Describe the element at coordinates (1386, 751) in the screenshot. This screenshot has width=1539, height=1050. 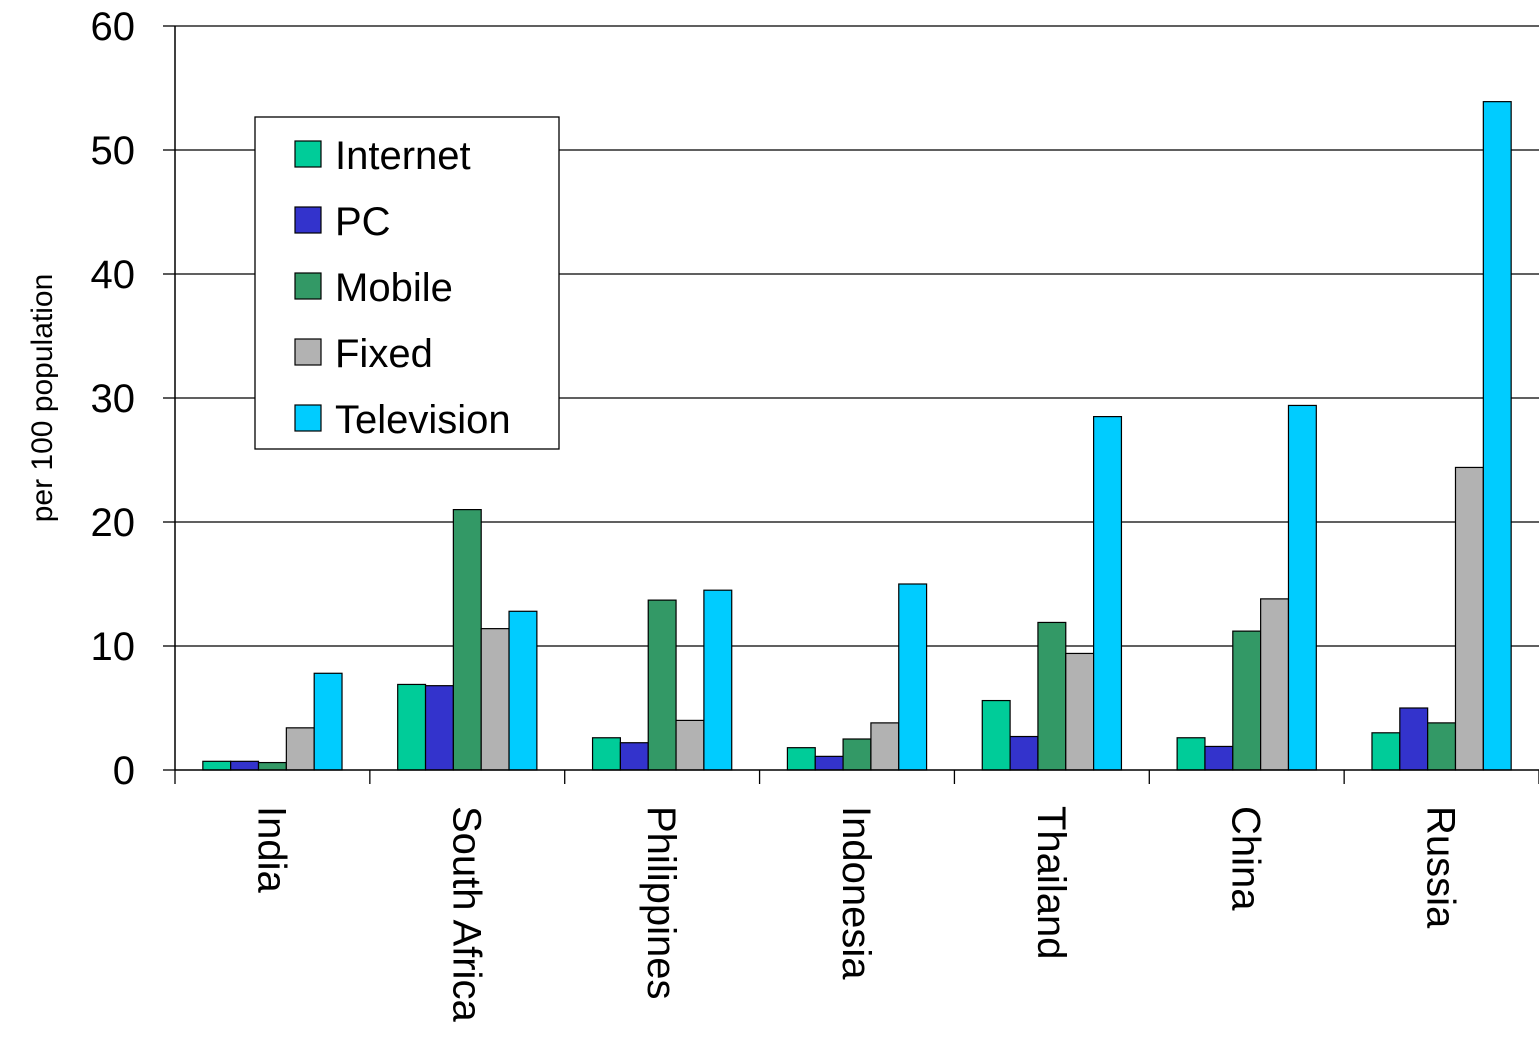
I see `bar-internet-russia` at that location.